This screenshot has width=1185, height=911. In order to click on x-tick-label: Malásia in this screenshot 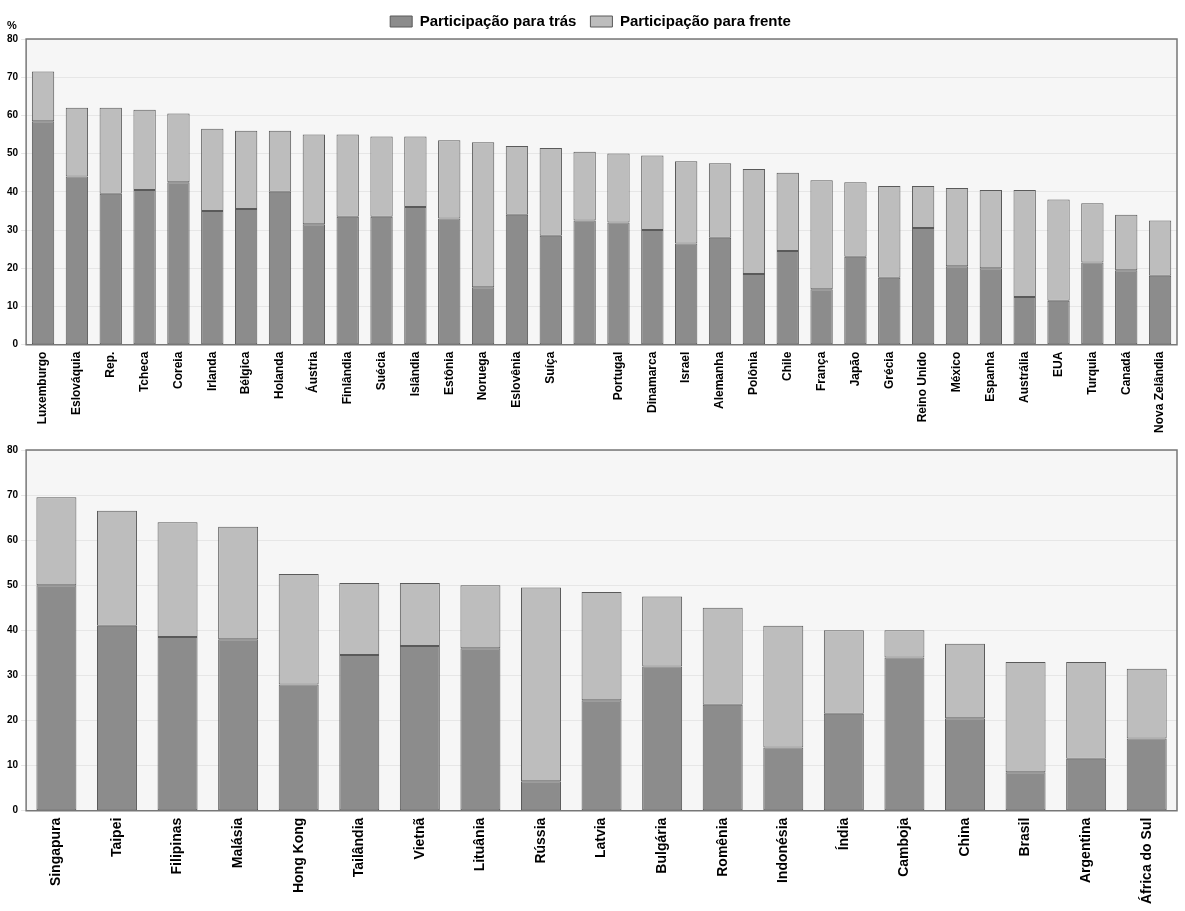, I will do `click(236, 843)`.